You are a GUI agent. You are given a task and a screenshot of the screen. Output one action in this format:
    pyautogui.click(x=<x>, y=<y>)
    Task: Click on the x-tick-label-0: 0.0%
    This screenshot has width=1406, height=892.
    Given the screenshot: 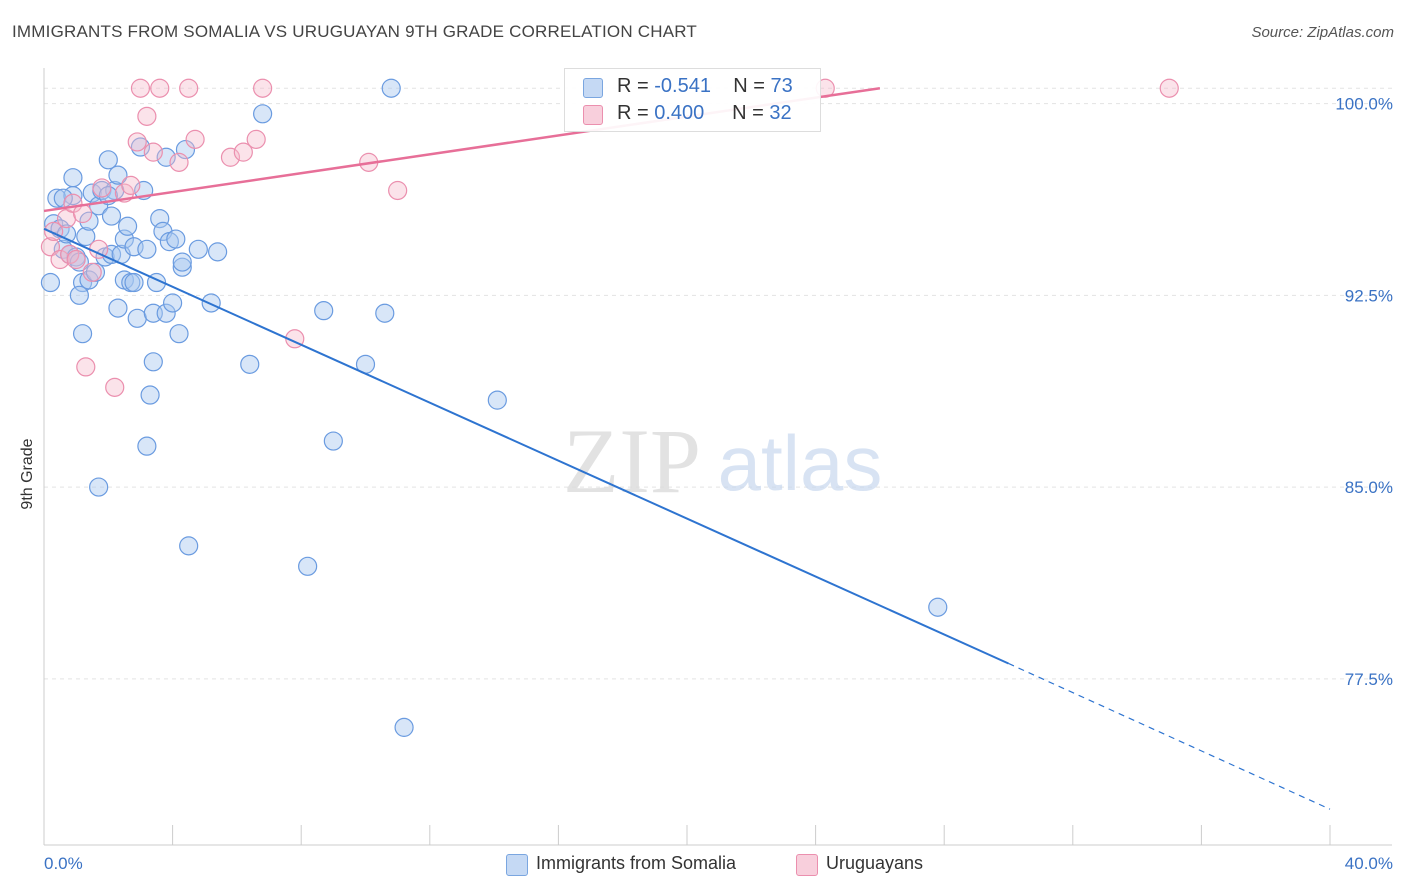 What is the action you would take?
    pyautogui.click(x=63, y=863)
    